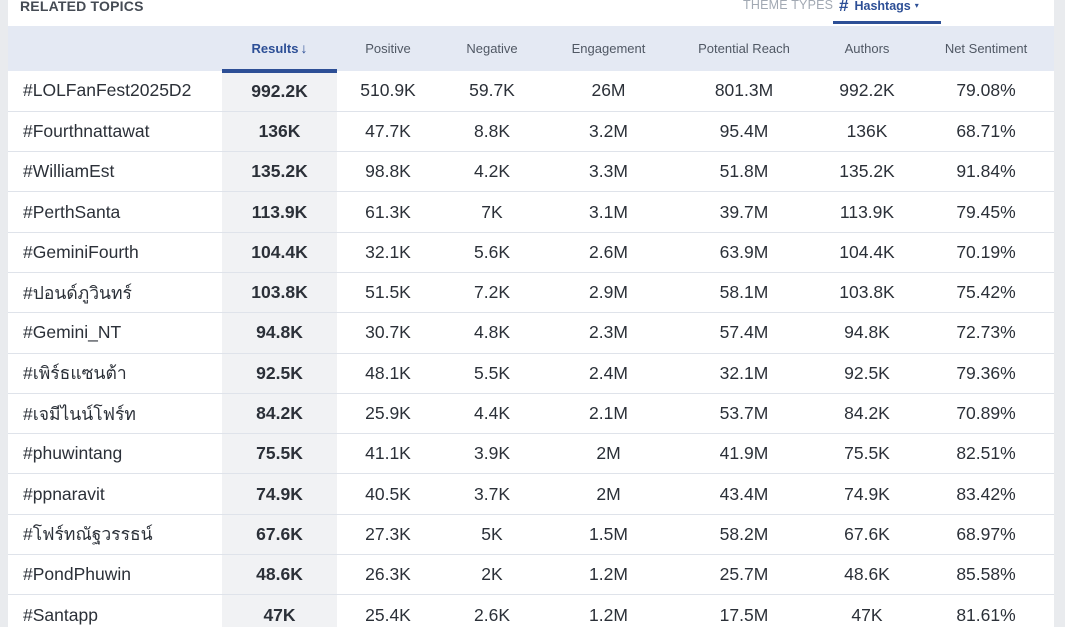  Describe the element at coordinates (608, 413) in the screenshot. I see `engagement-cell: 2.1M` at that location.